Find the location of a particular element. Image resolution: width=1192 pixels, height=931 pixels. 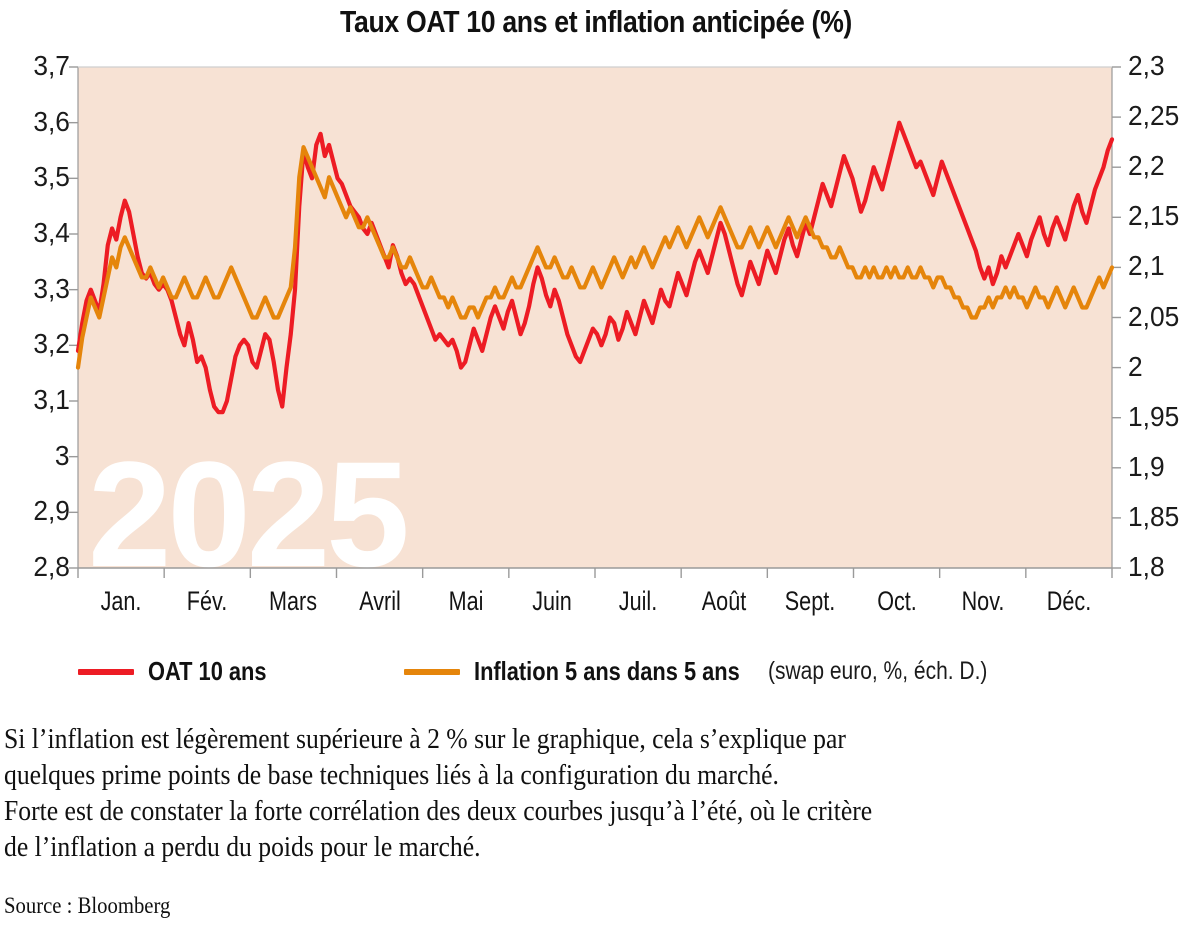

y-left-tick-label: 3,5 is located at coordinates (51, 177).